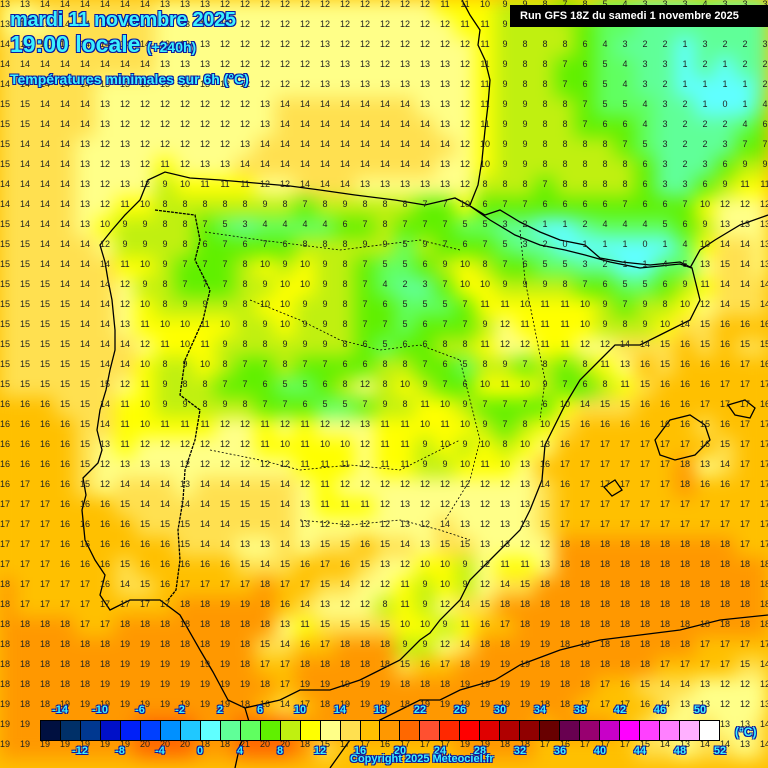  What do you see at coordinates (745, 44) in the screenshot?
I see `grid-value: 2` at bounding box center [745, 44].